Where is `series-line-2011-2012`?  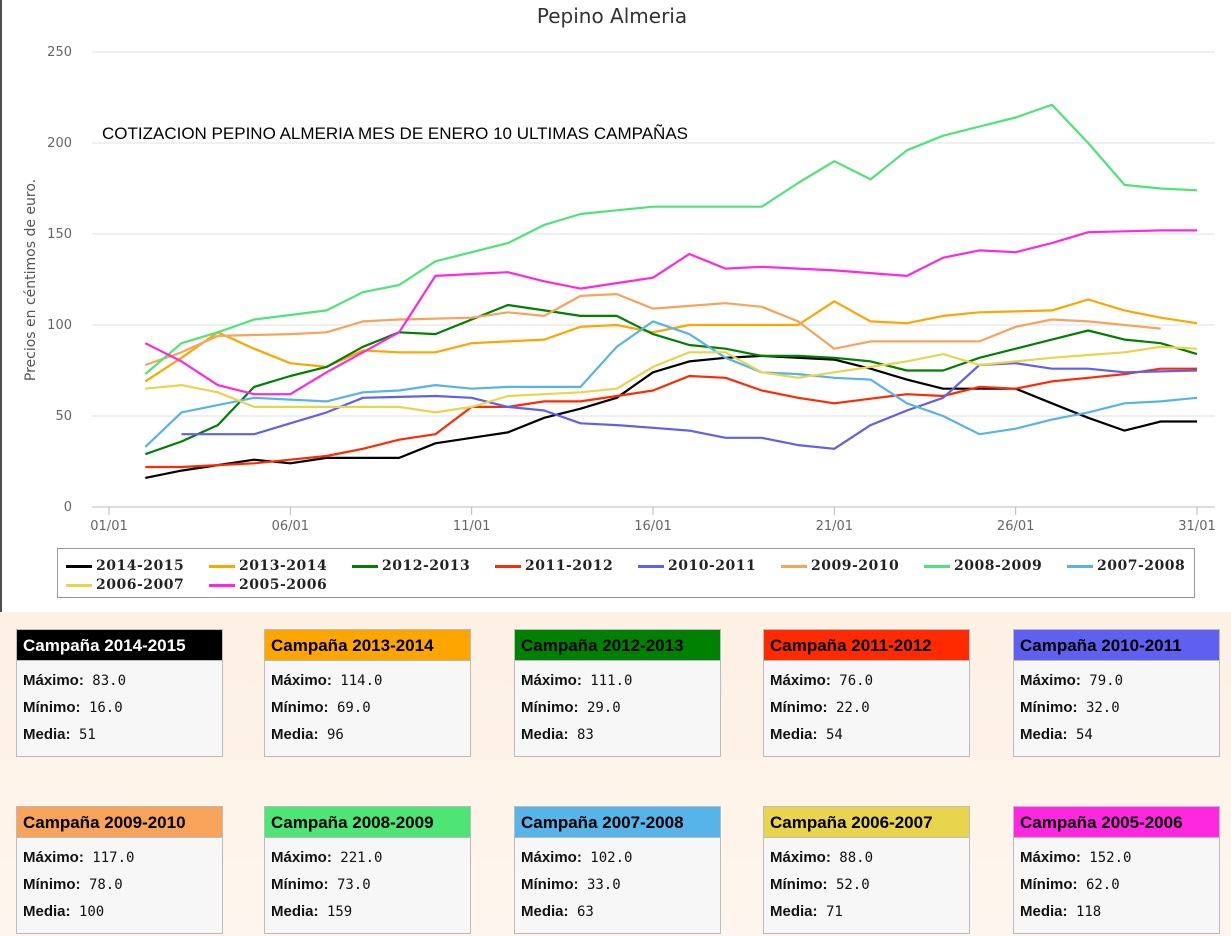 series-line-2011-2012 is located at coordinates (671, 418).